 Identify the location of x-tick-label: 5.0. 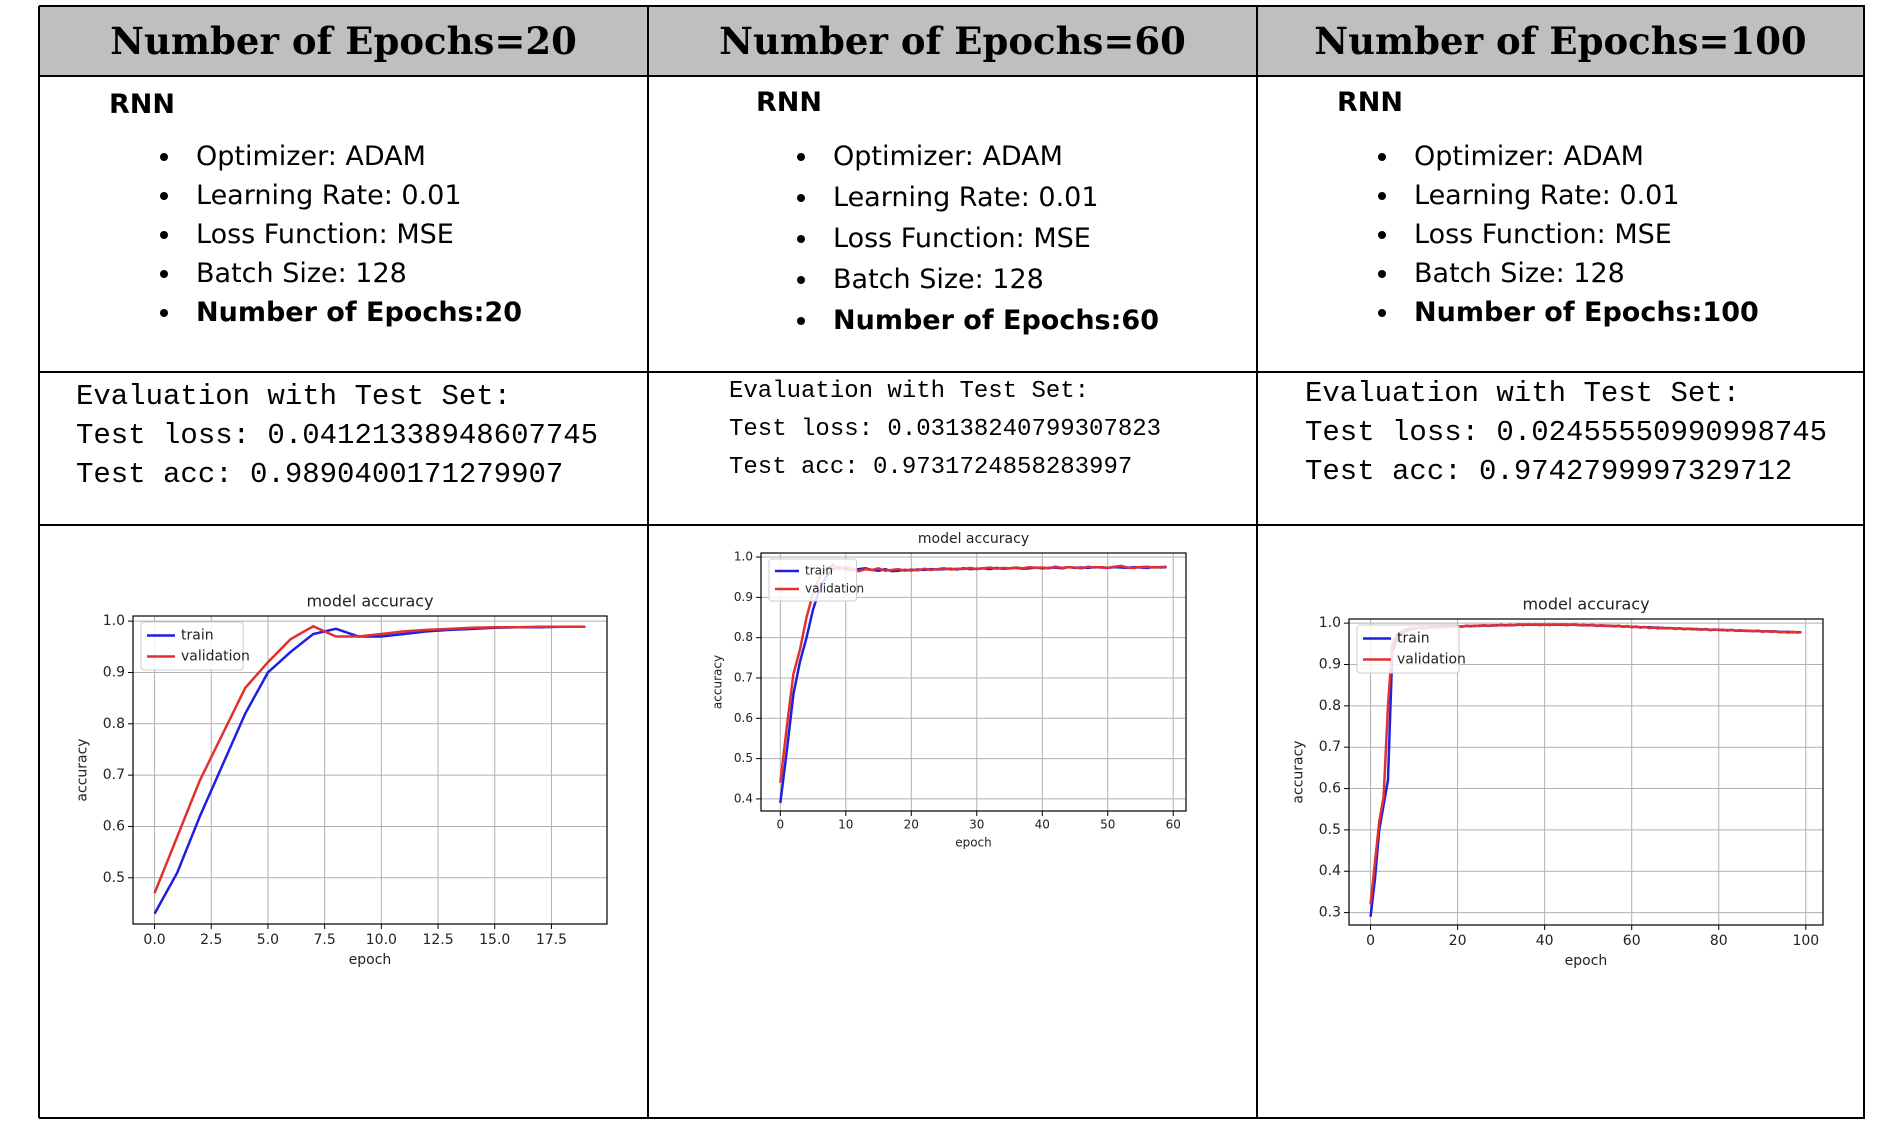
(268, 940).